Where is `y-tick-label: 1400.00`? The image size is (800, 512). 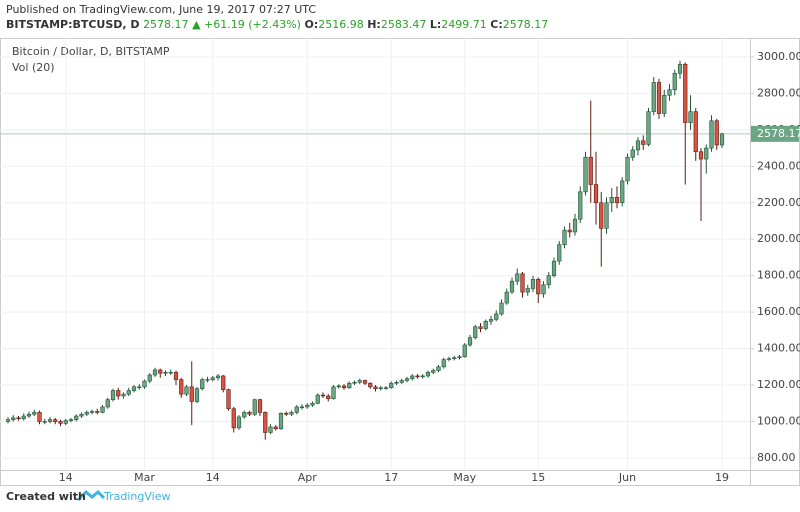
y-tick-label: 1400.00 is located at coordinates (778, 348).